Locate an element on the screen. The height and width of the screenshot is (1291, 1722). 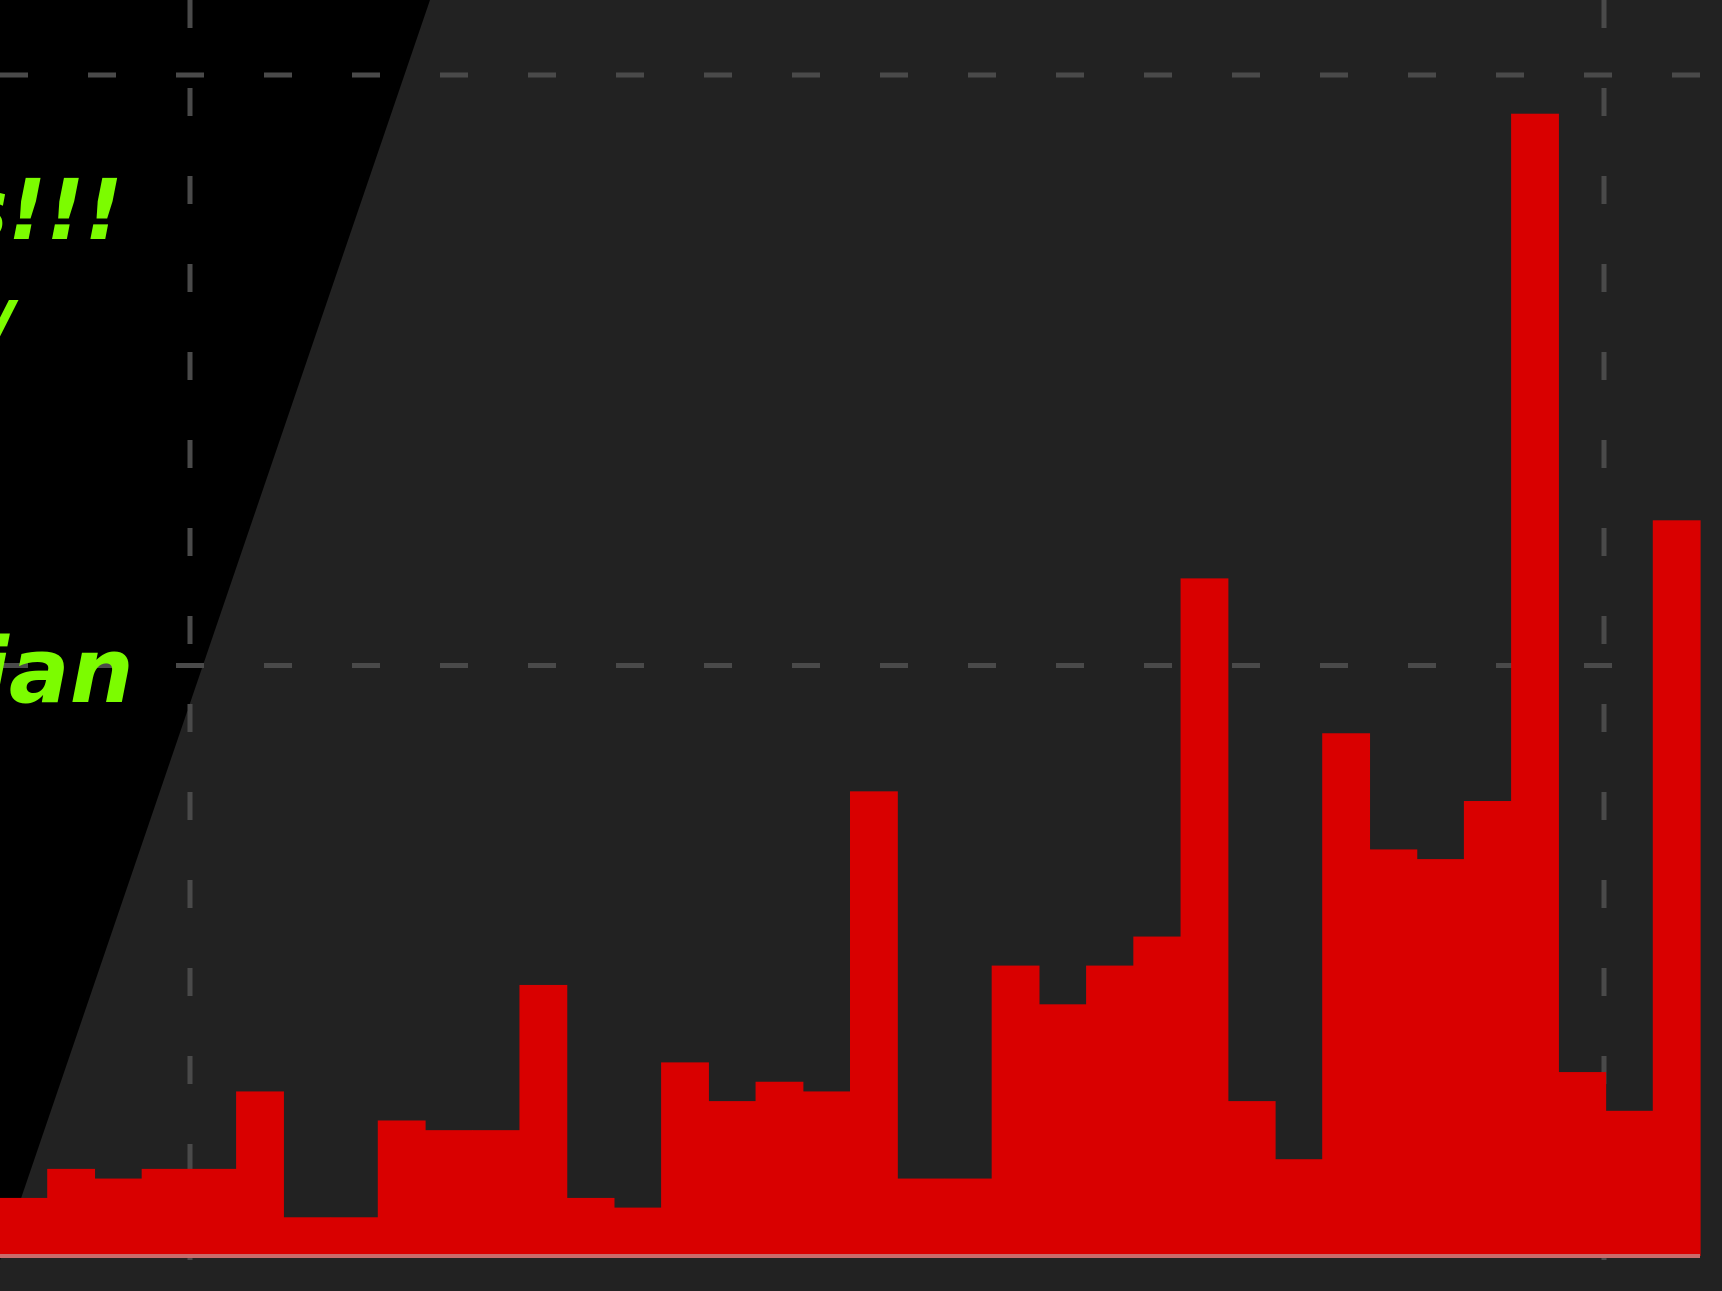
caption-line-2: / is located at coordinates (6, 332).